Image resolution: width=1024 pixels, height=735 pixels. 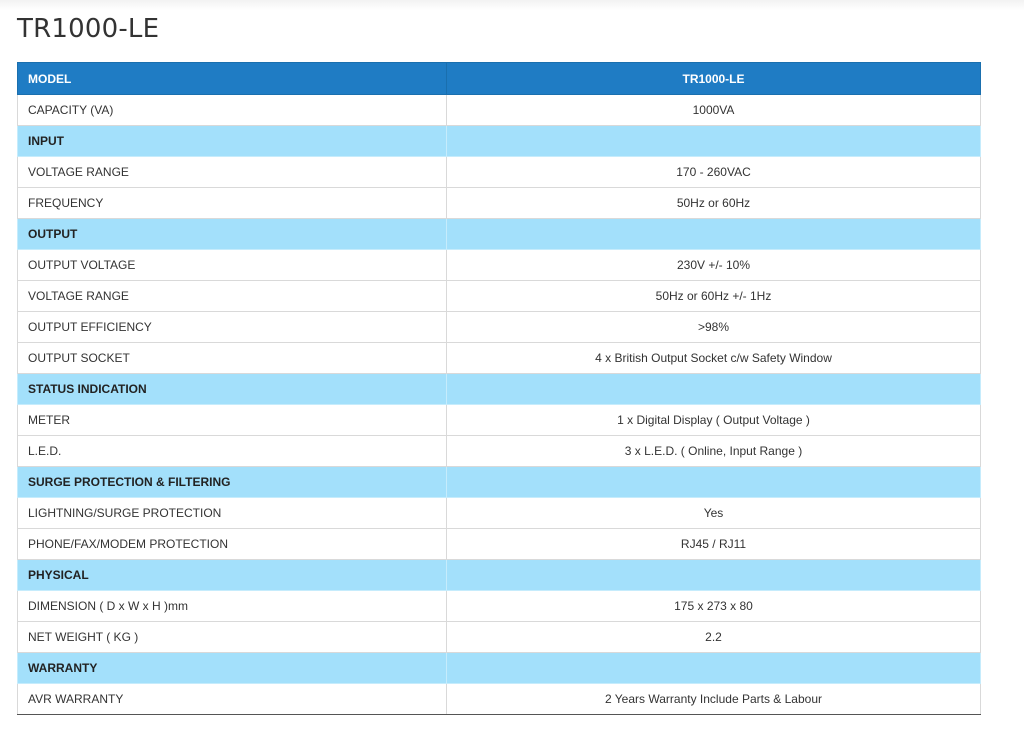 I want to click on table-row: FREQUENCY 50Hz or 60Hz, so click(x=499, y=203).